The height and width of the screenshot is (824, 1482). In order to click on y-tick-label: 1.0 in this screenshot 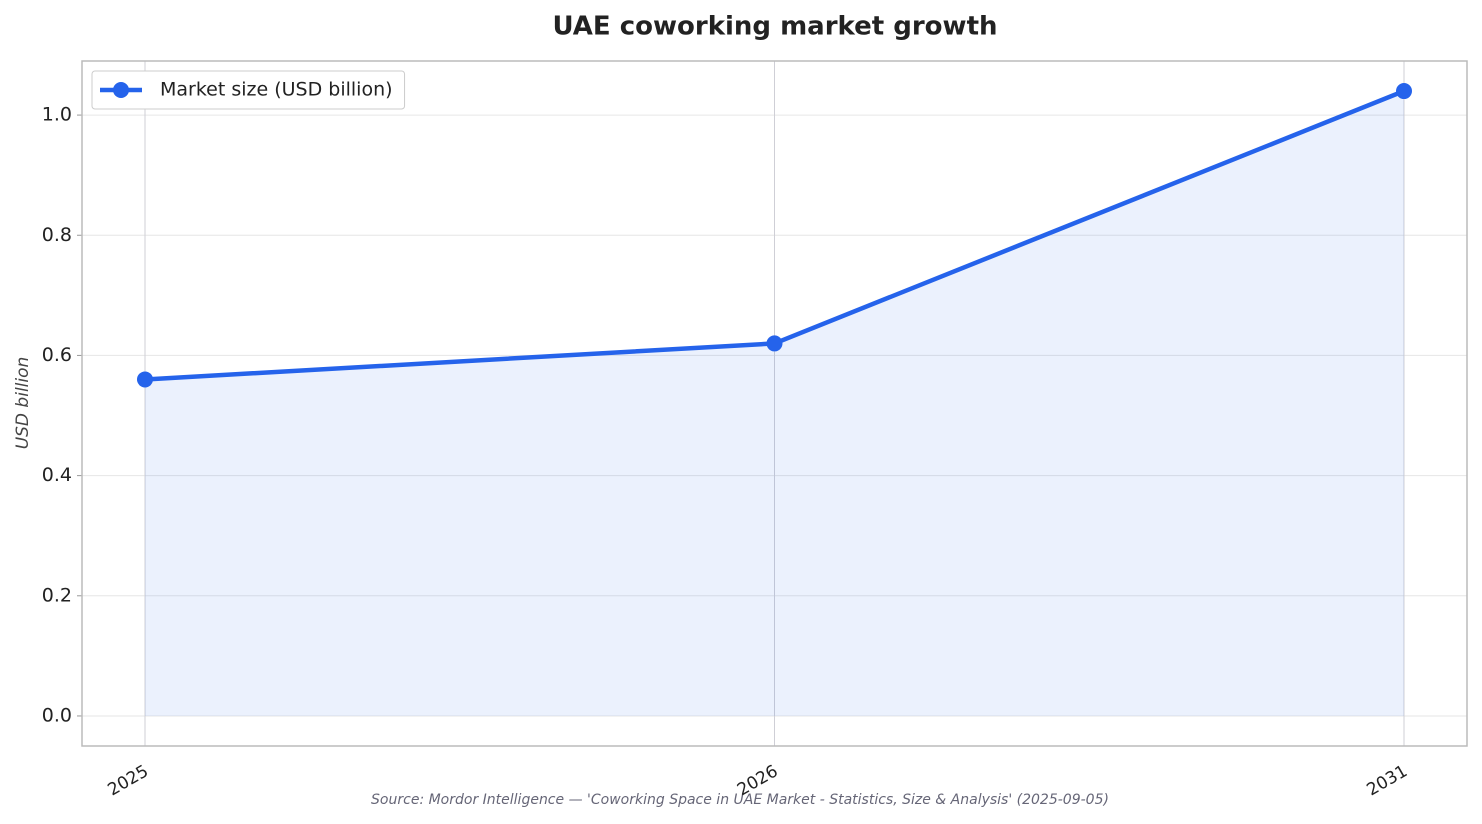, I will do `click(57, 115)`.